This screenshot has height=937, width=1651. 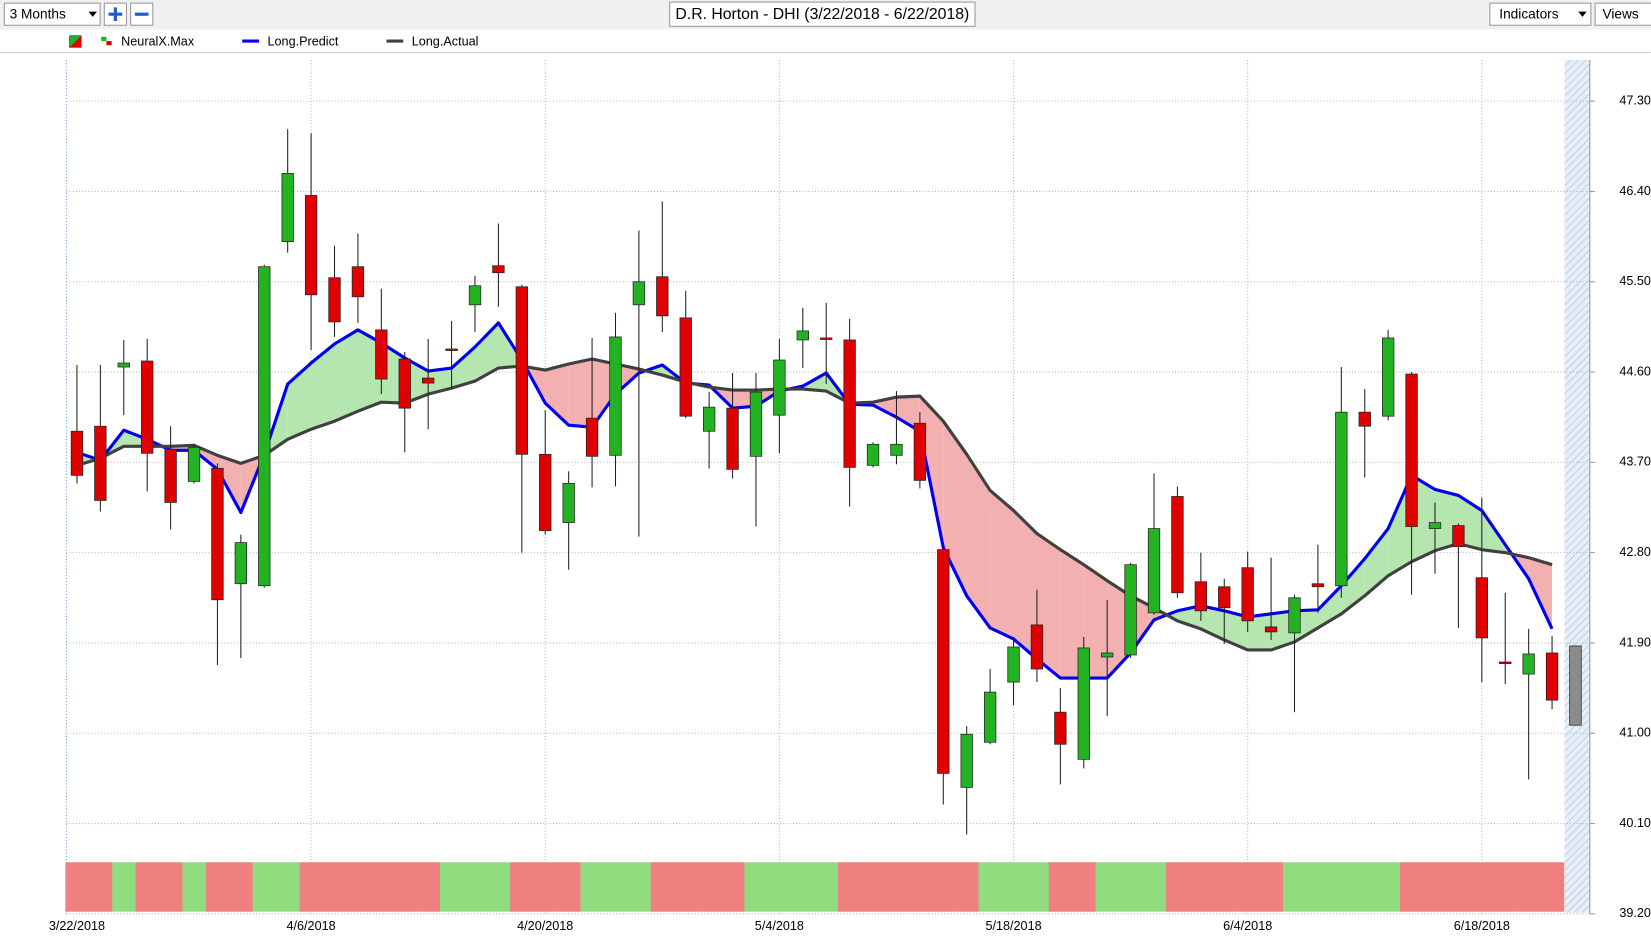 I want to click on y-tick-label: 46.40, so click(x=1635, y=191).